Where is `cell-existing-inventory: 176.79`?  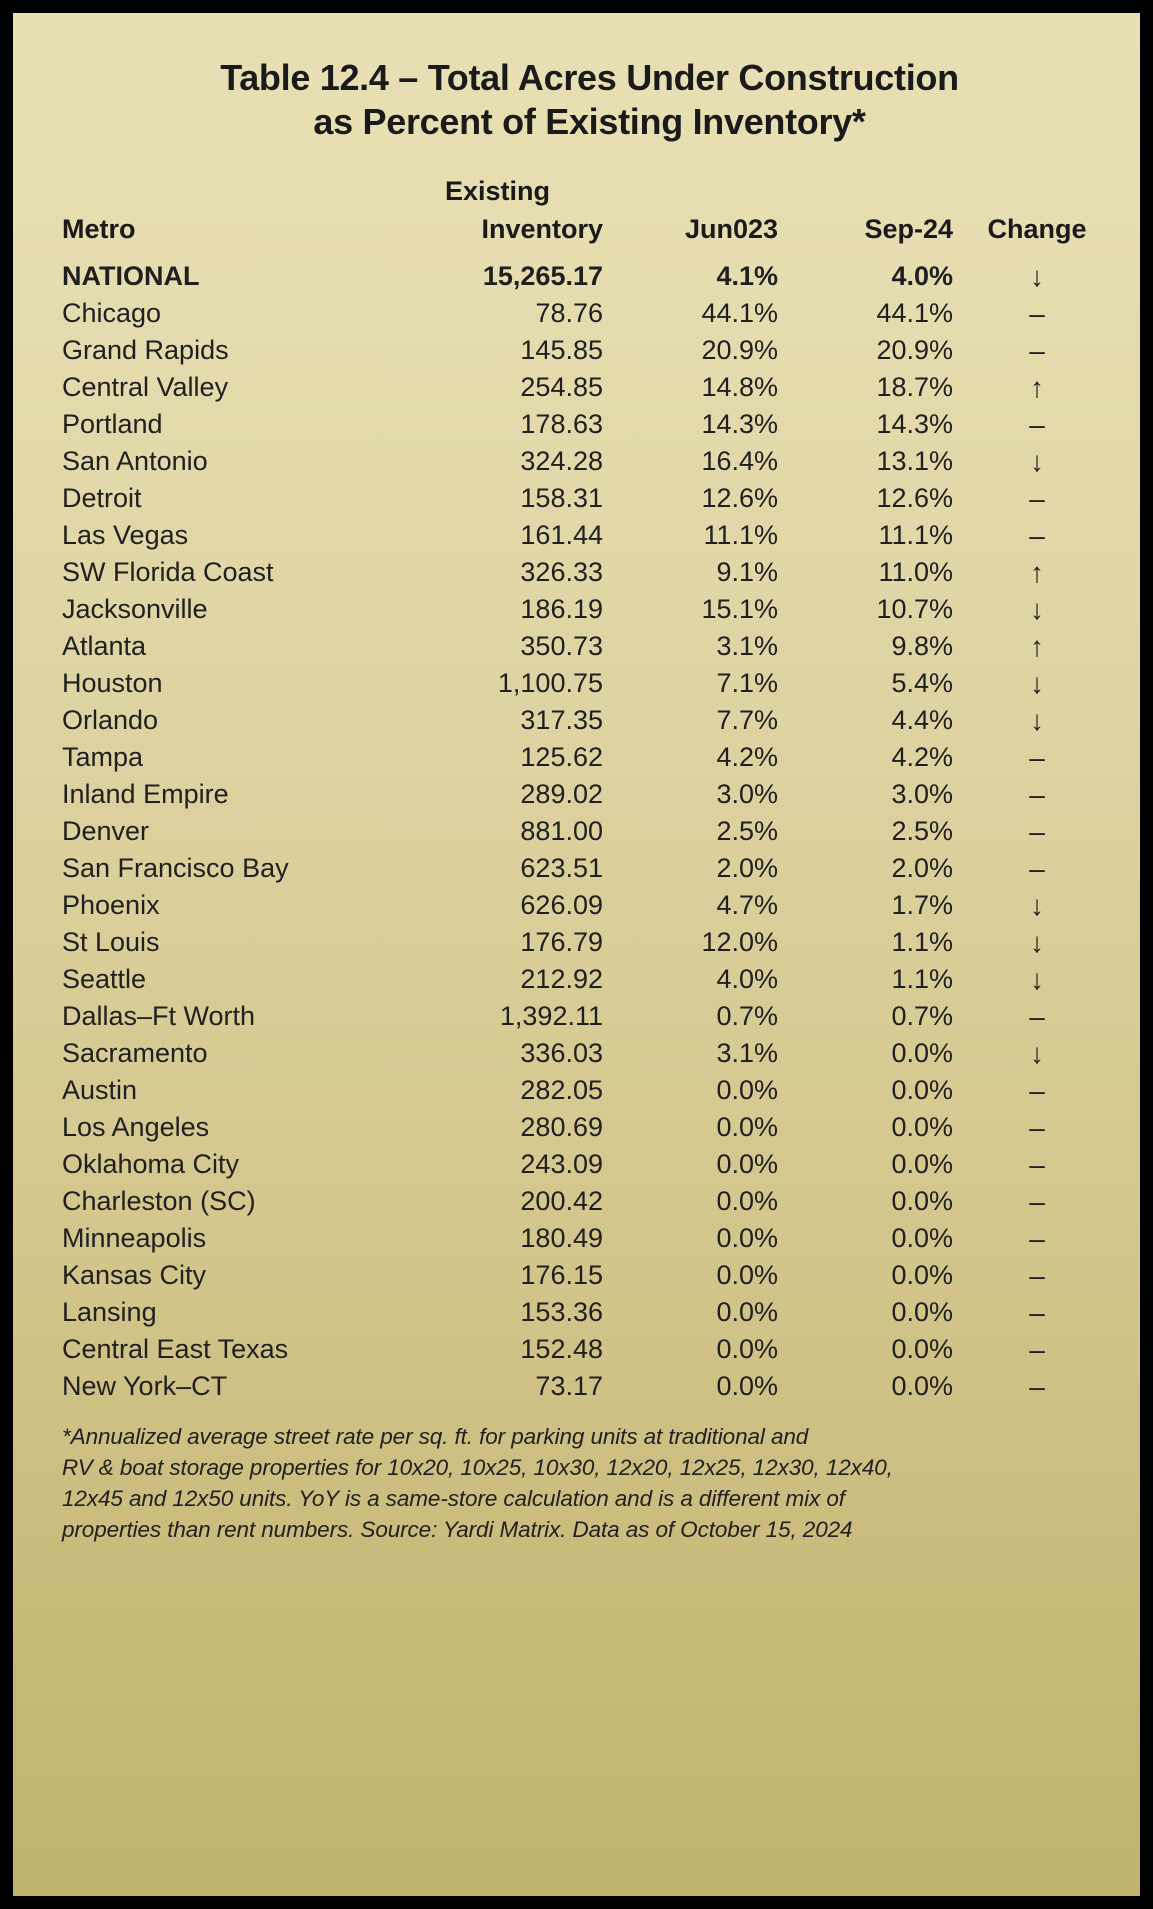 cell-existing-inventory: 176.79 is located at coordinates (561, 942).